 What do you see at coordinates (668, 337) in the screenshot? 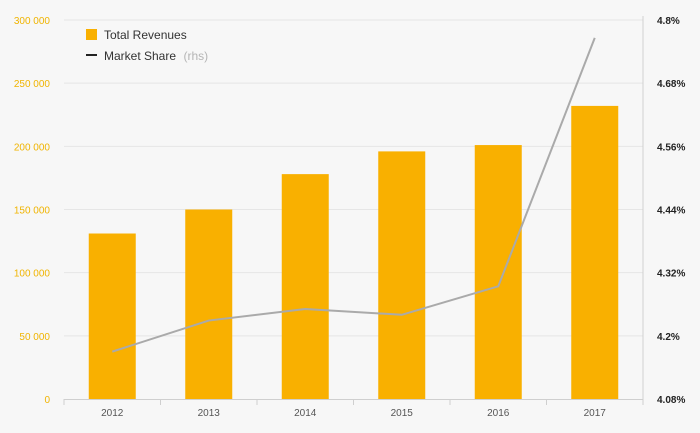
I see `right-tick-label: 4.2%` at bounding box center [668, 337].